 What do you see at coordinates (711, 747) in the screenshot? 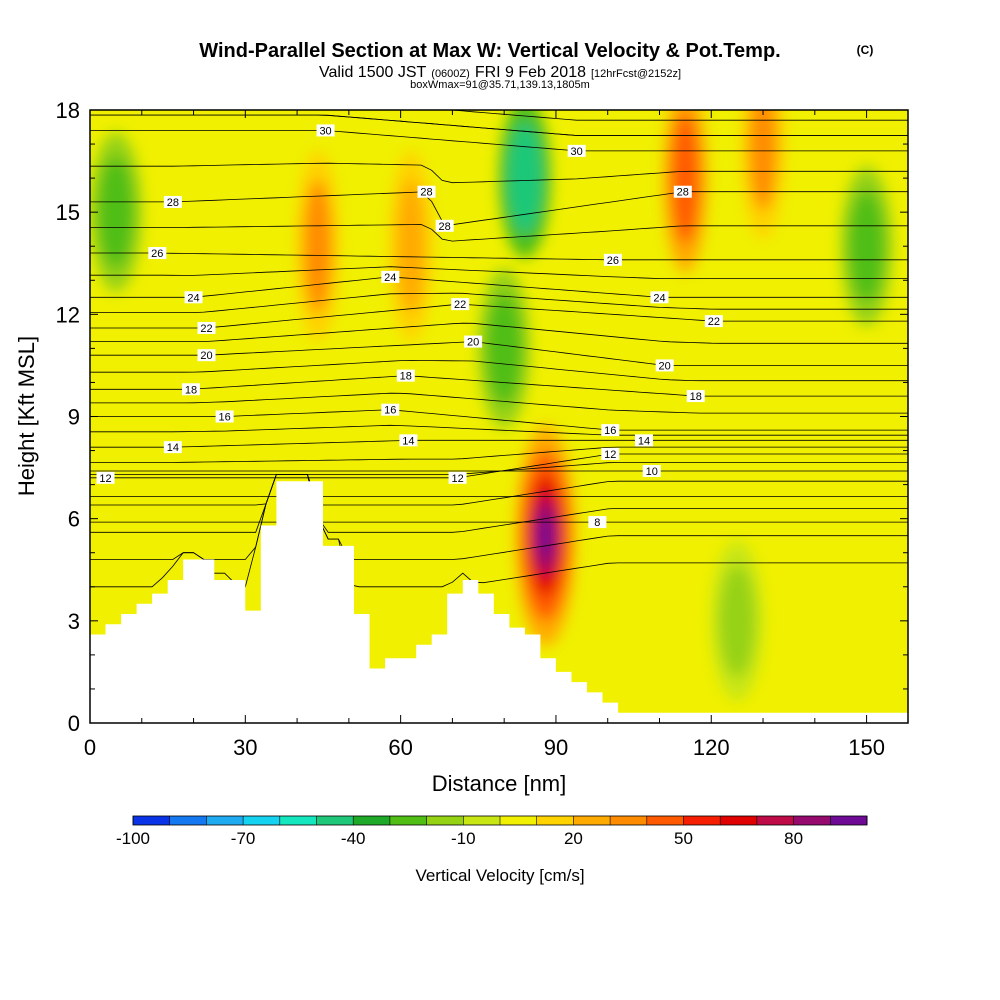
I see `x-tick-label: 120` at bounding box center [711, 747].